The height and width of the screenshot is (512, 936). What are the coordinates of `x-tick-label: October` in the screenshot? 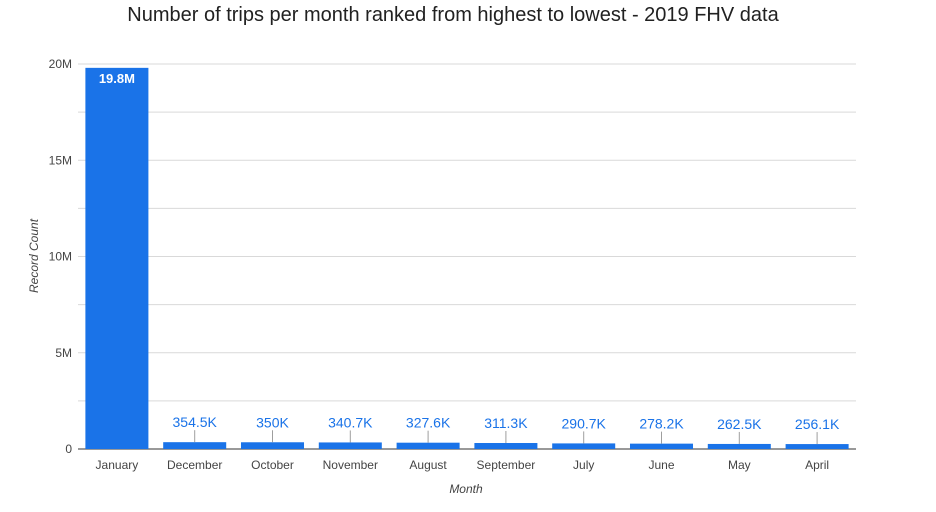 It's located at (272, 465).